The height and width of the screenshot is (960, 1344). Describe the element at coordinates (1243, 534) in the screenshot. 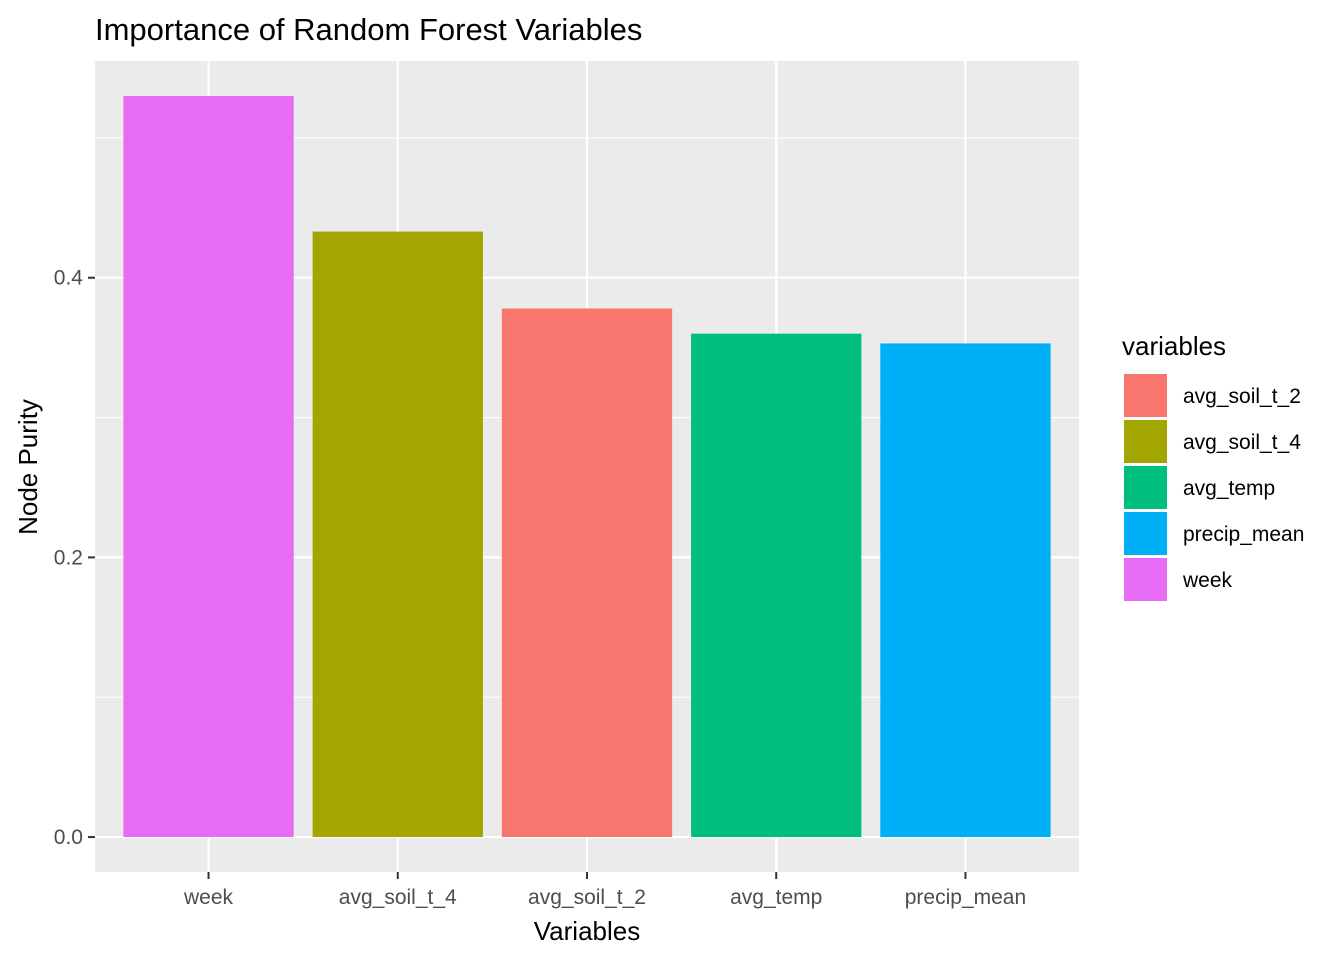

I see `legend-label: precip_mean` at that location.